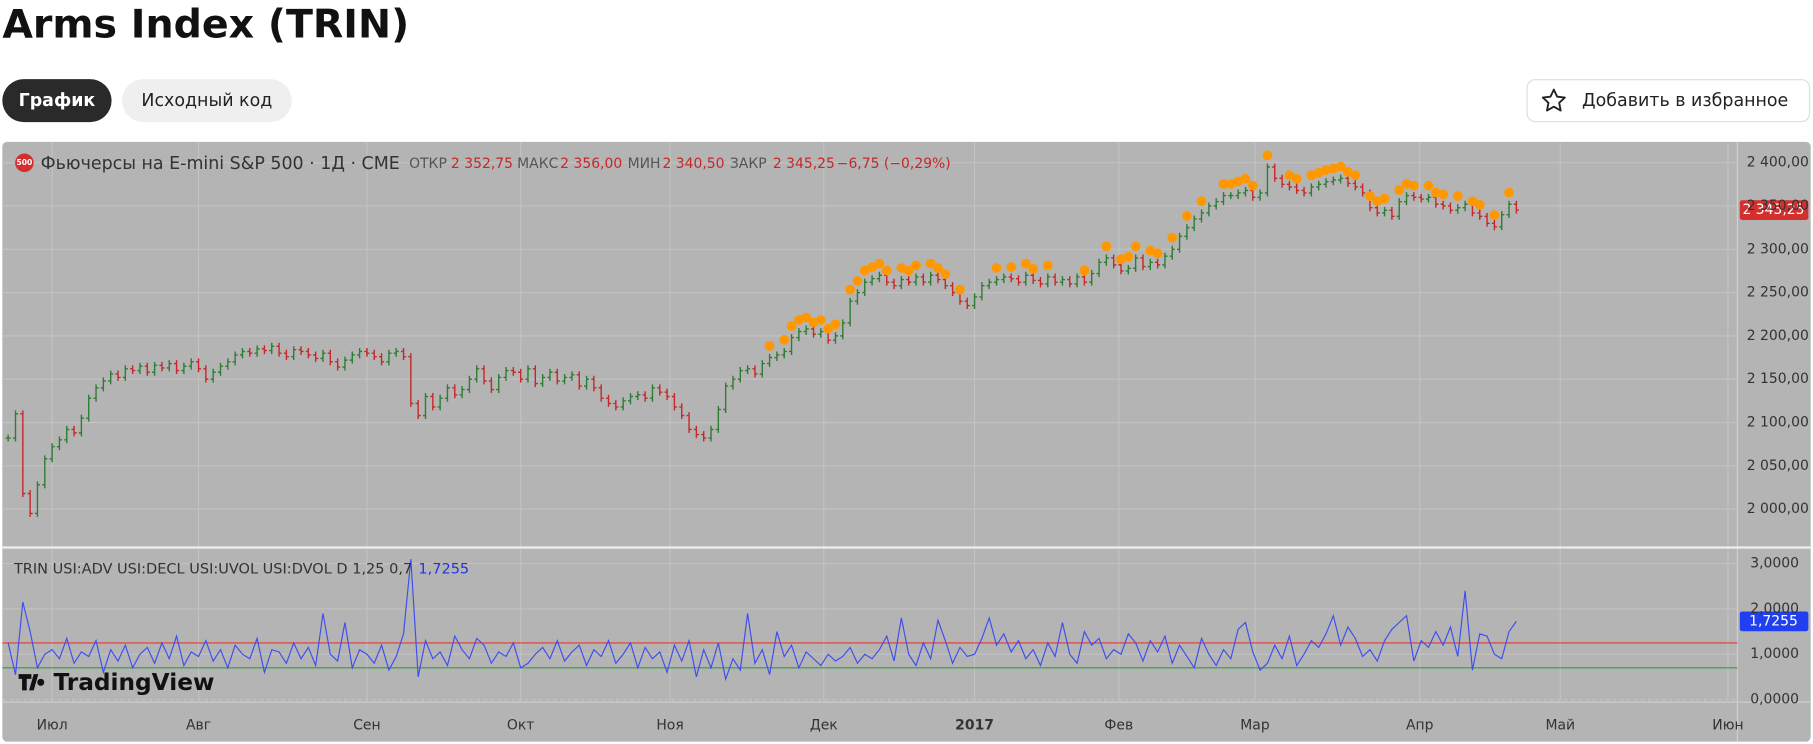 The height and width of the screenshot is (744, 1813). What do you see at coordinates (591, 164) in the screenshot?
I see `ohlc-value: 2 356,00` at bounding box center [591, 164].